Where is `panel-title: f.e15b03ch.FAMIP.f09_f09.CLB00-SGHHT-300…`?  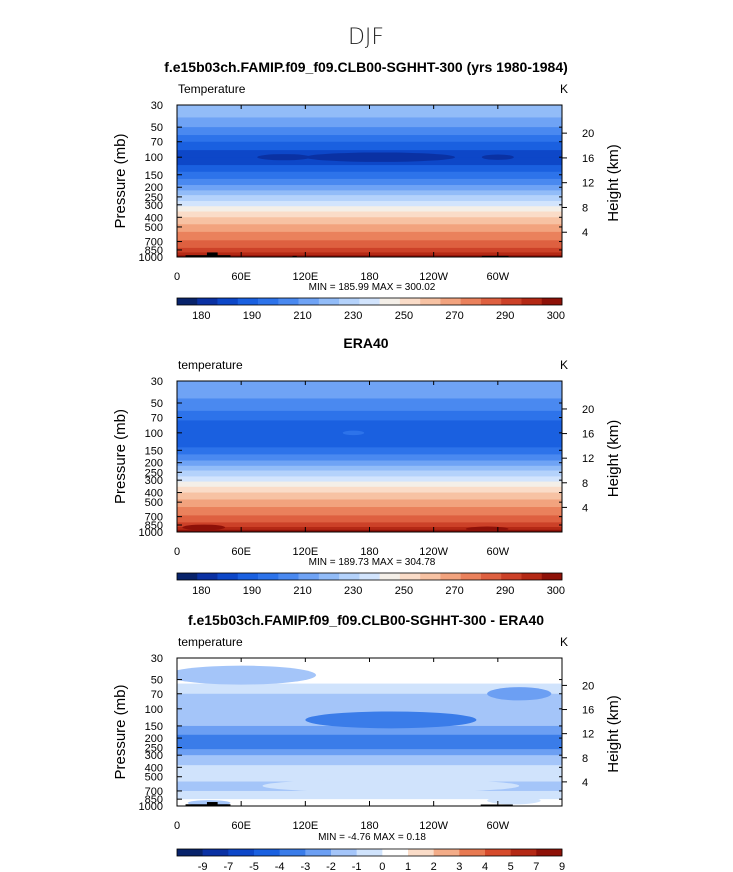
panel-title: f.e15b03ch.FAMIP.f09_f09.CLB00-SGHHT-300… is located at coordinates (366, 620).